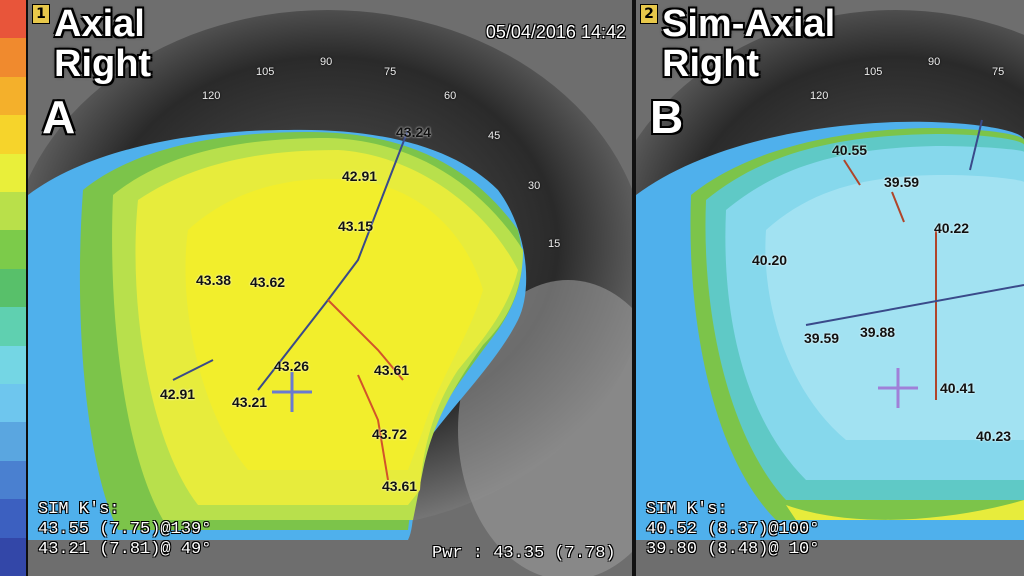 The image size is (1024, 576). I want to click on k-value: 40.55, so click(850, 150).